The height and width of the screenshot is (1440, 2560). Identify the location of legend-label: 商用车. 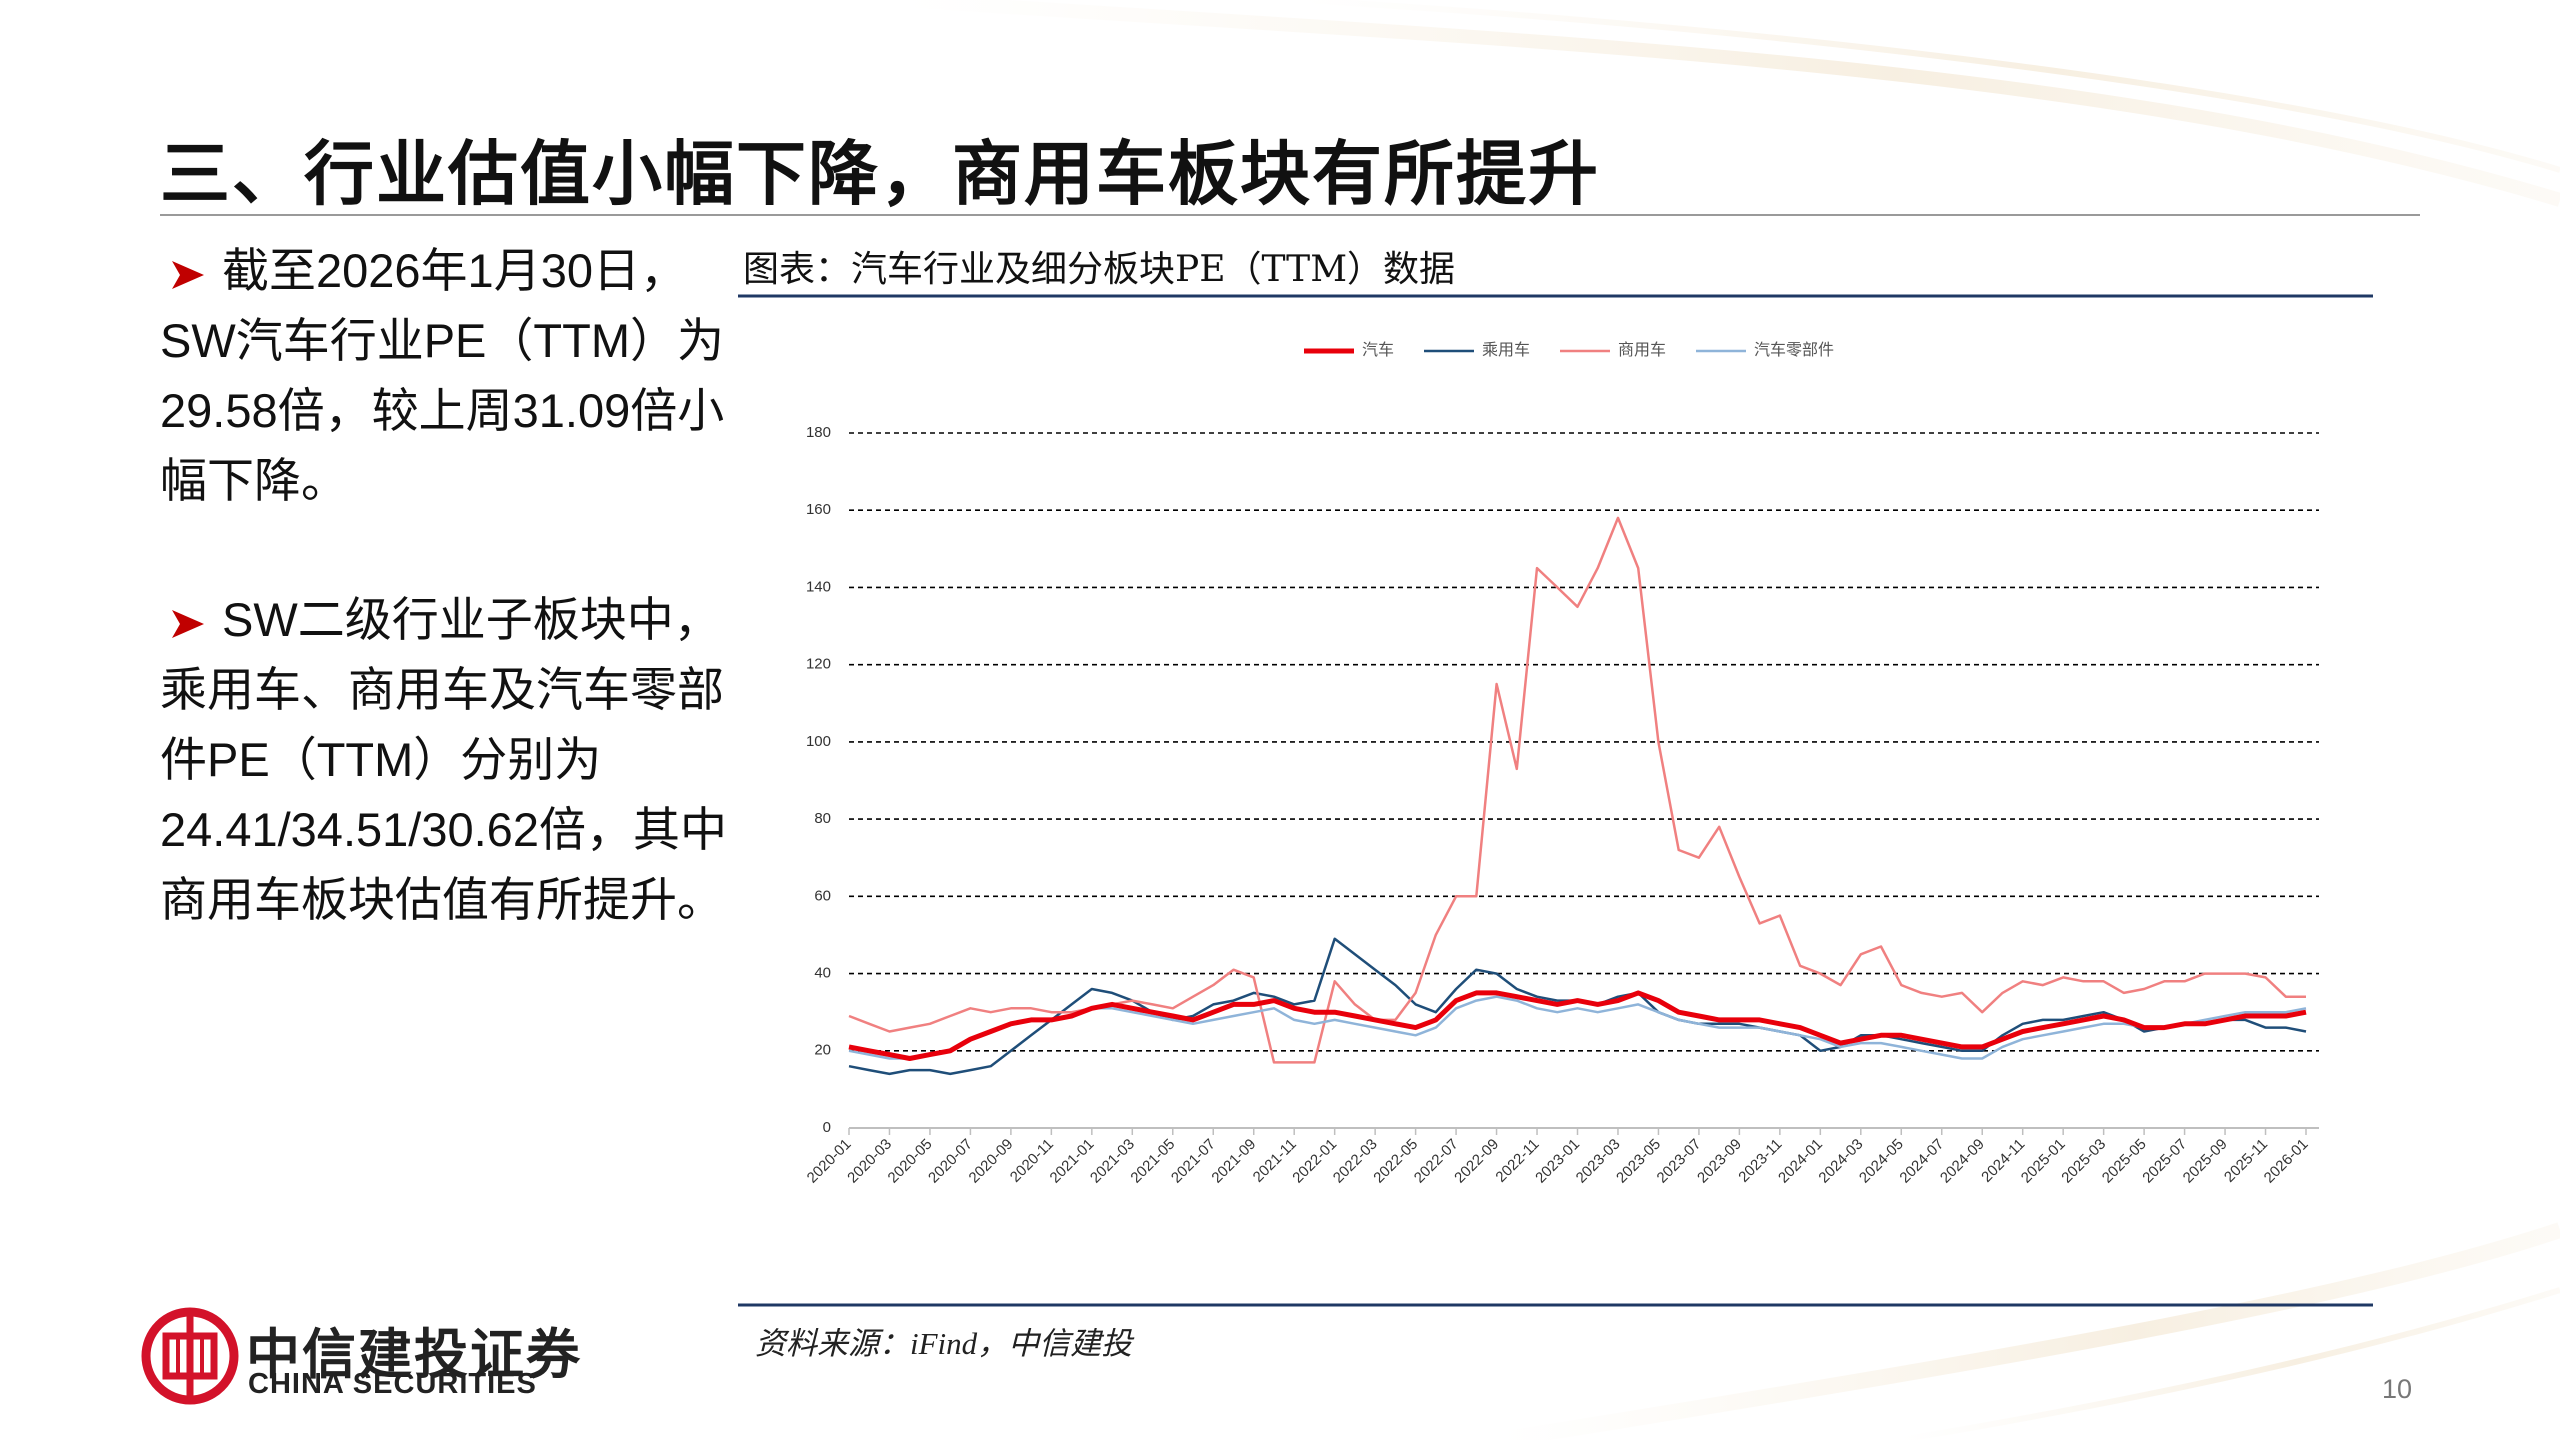
(1642, 350).